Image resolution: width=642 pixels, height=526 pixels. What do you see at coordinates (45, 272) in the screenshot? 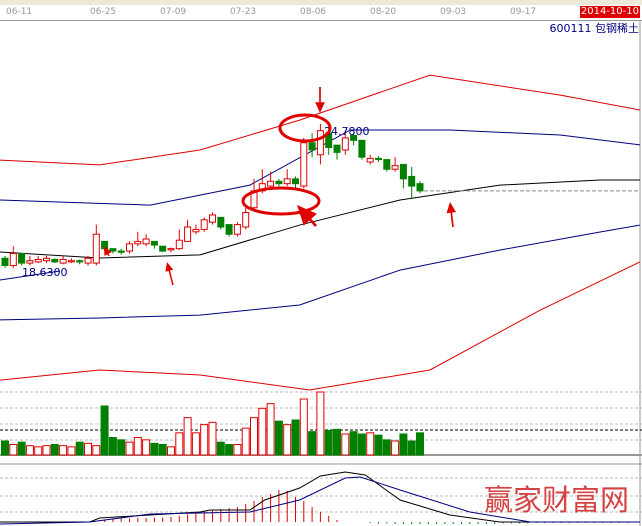
I see `low-price-label: 18.6300` at bounding box center [45, 272].